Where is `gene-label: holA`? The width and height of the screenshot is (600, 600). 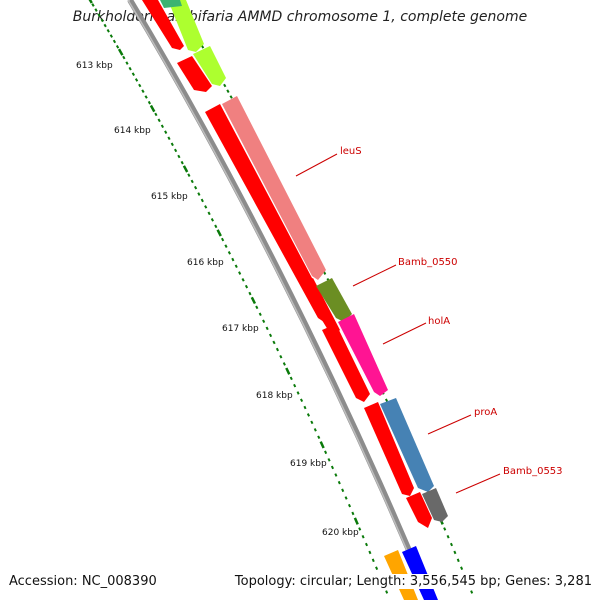
gene-label: holA is located at coordinates (439, 321).